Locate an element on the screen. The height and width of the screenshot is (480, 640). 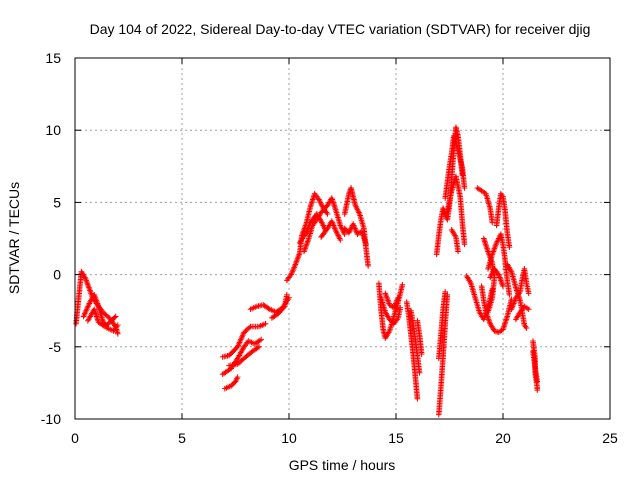
y-tick-labels: -10 -5 0 5 10 15 is located at coordinates (51, 238).